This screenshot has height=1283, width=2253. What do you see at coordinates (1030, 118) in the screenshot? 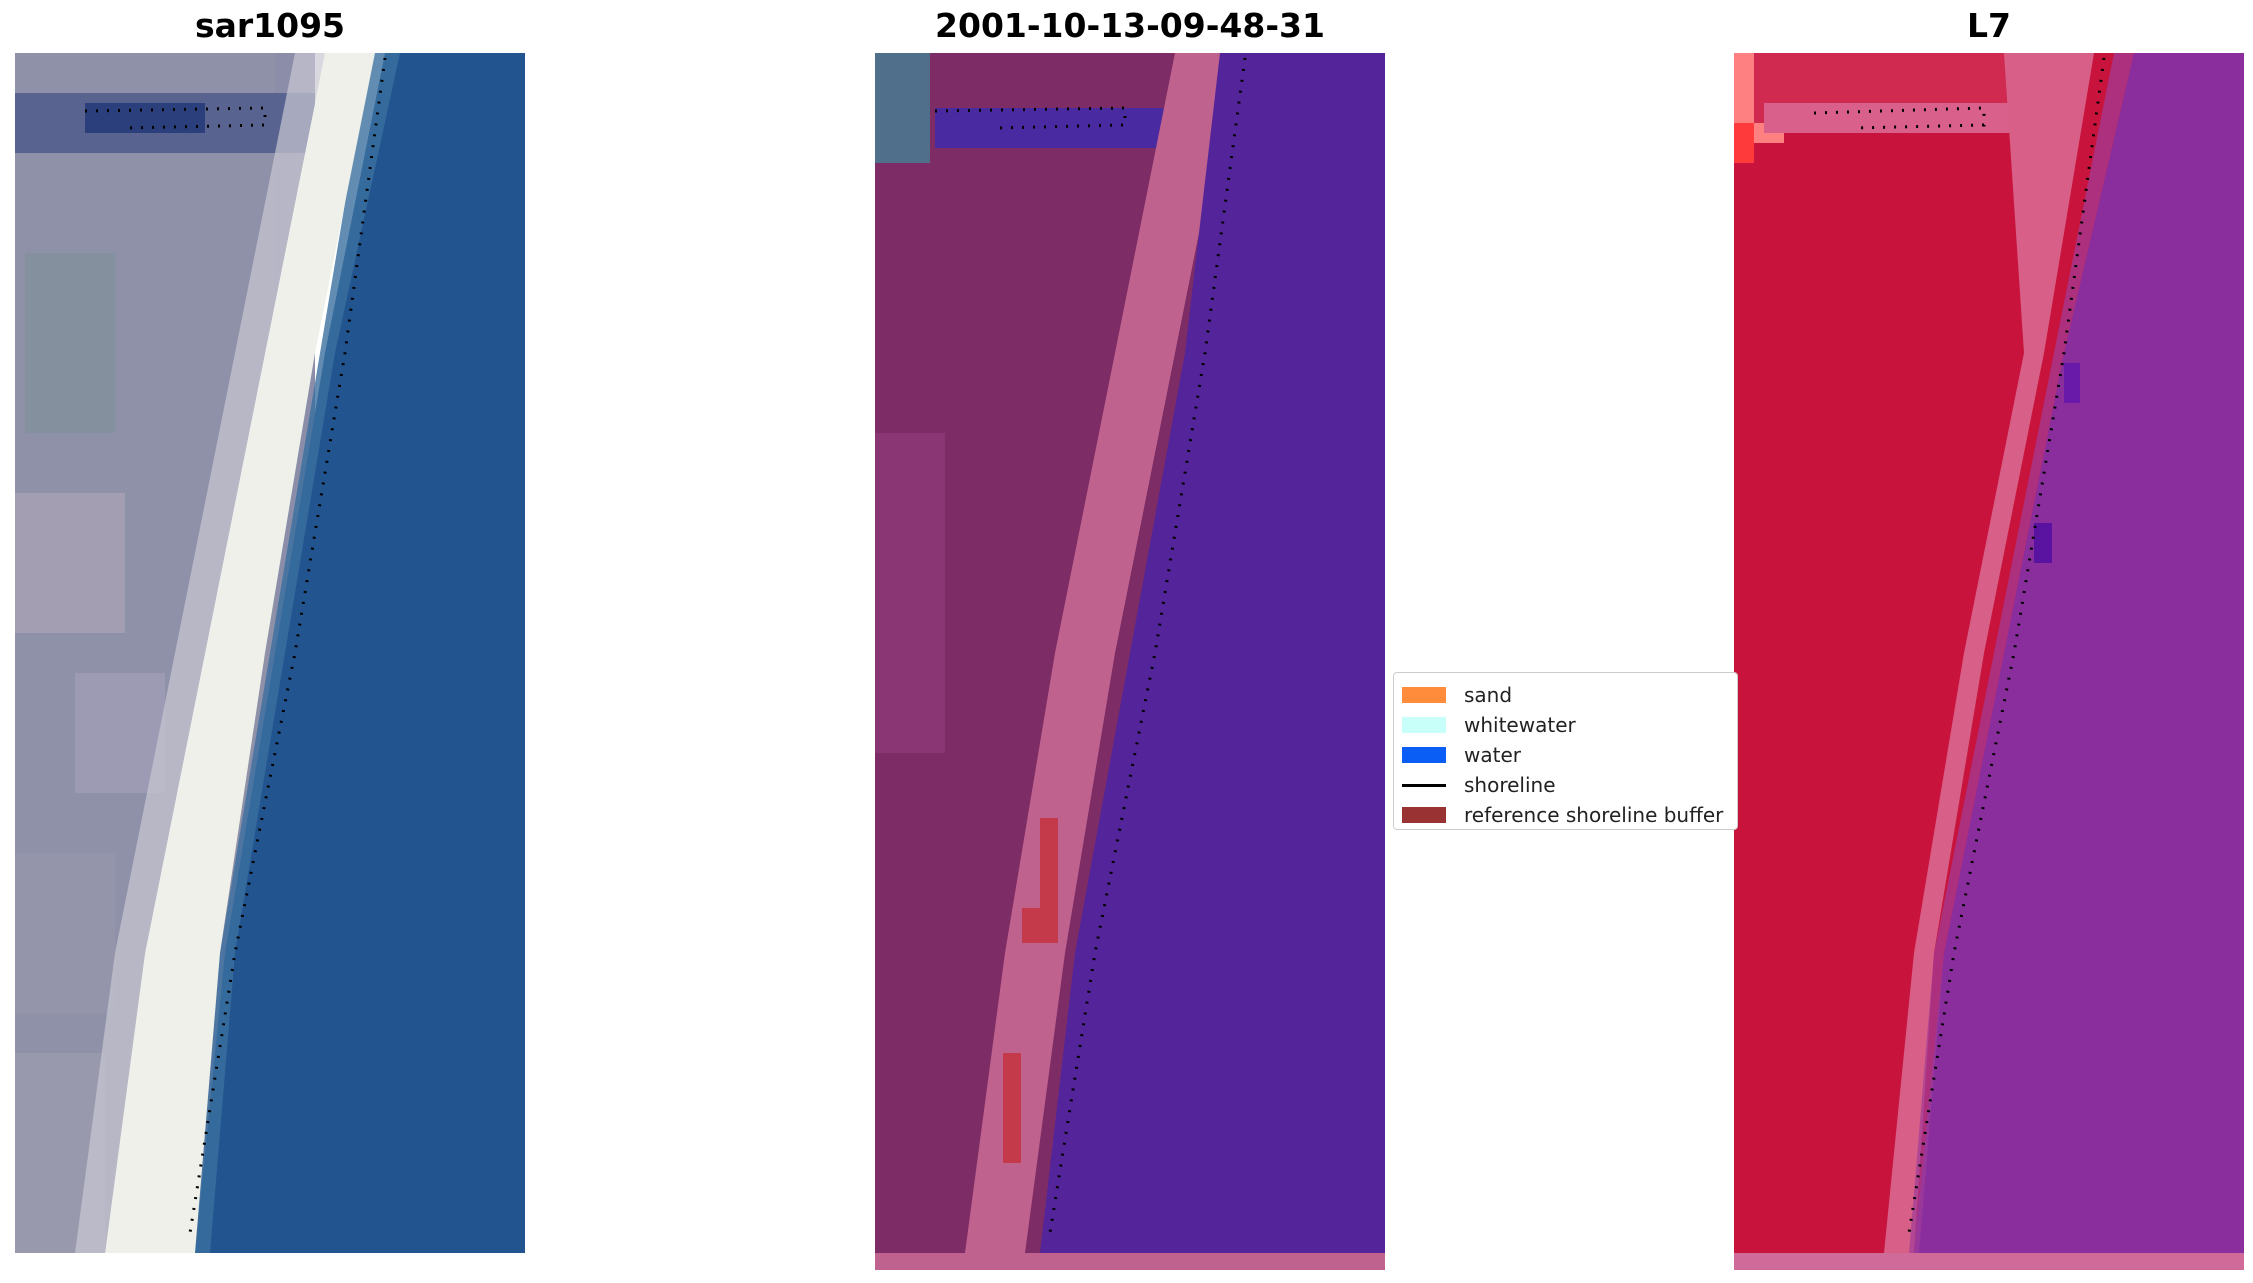
I see `classified-top-shoreline` at bounding box center [1030, 118].